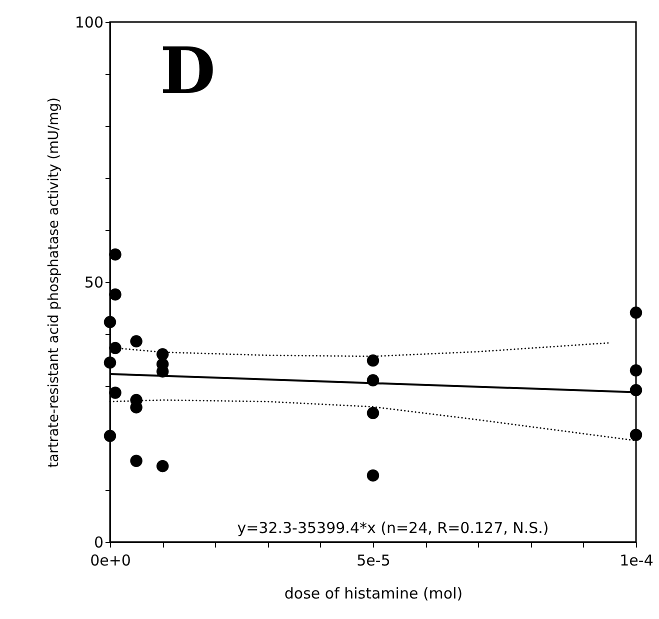 This screenshot has width=659, height=619. Describe the element at coordinates (54, 282) in the screenshot. I see `y-axis-title: tartrate-resistant acid phosphatase activity (mU/mg)` at that location.